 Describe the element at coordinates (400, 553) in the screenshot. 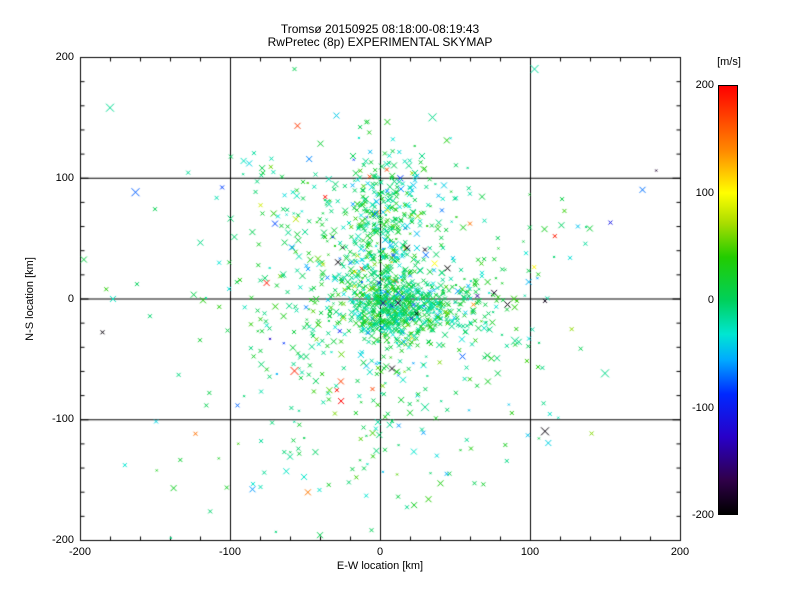

I see `x-tick-labels: -200 -100 0 100 200` at that location.